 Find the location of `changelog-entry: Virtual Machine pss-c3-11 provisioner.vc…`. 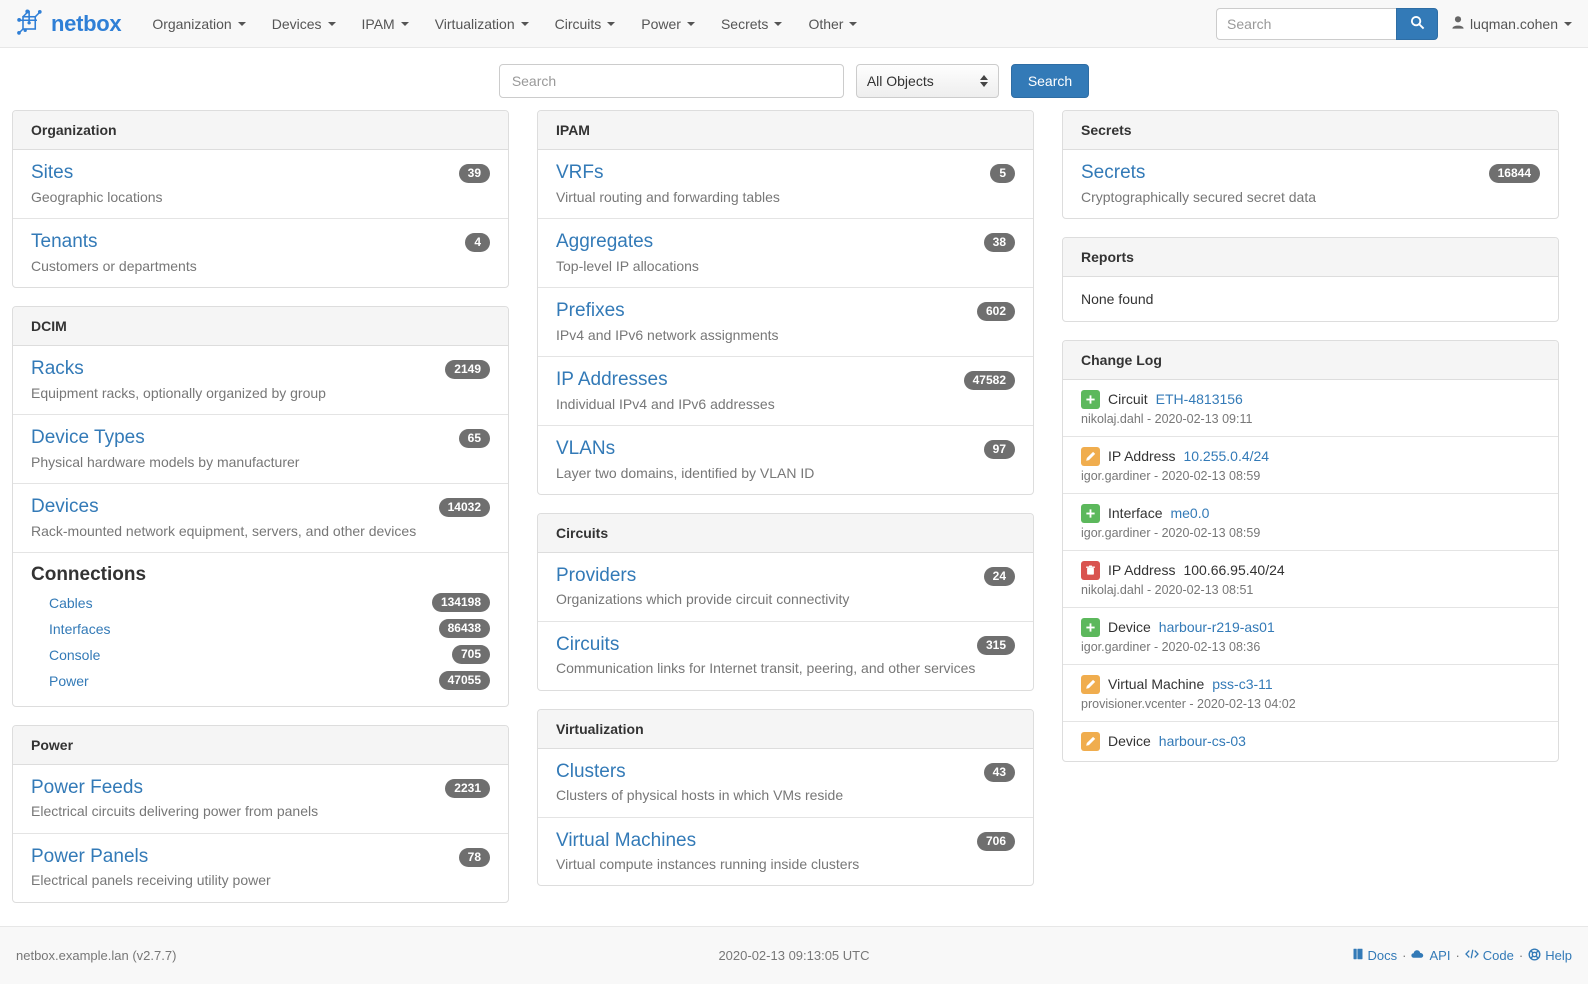

changelog-entry: Virtual Machine pss-c3-11 provisioner.vc… is located at coordinates (1310, 692).